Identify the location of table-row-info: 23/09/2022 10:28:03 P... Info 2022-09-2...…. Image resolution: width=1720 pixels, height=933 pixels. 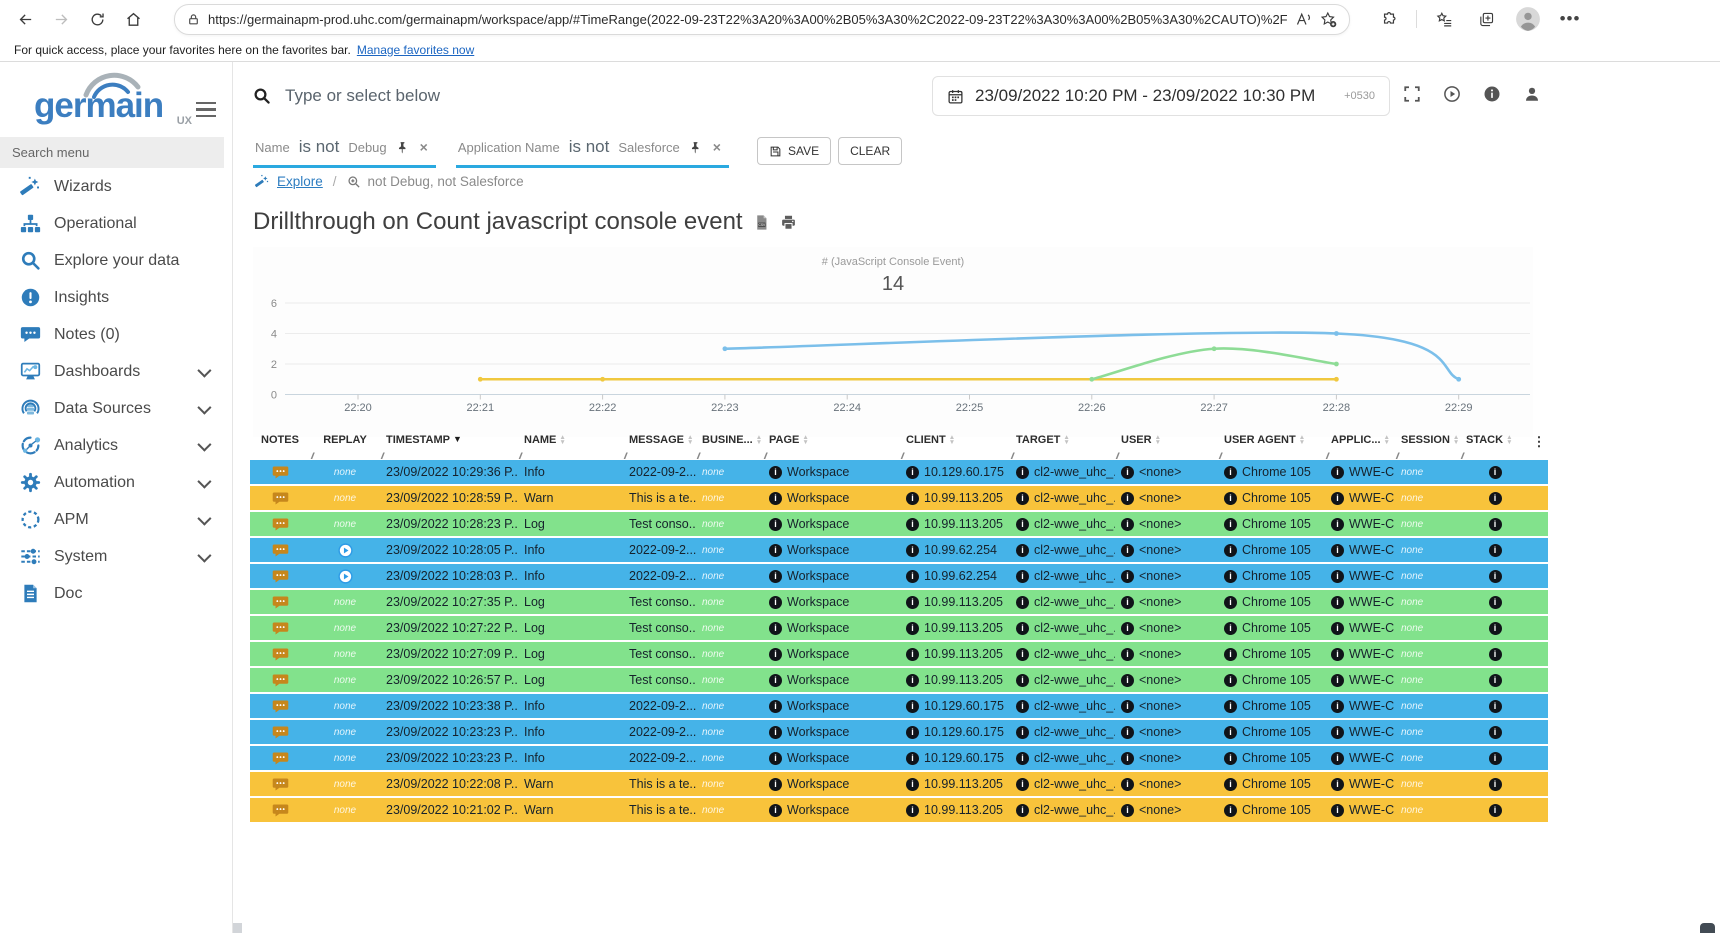
(899, 576).